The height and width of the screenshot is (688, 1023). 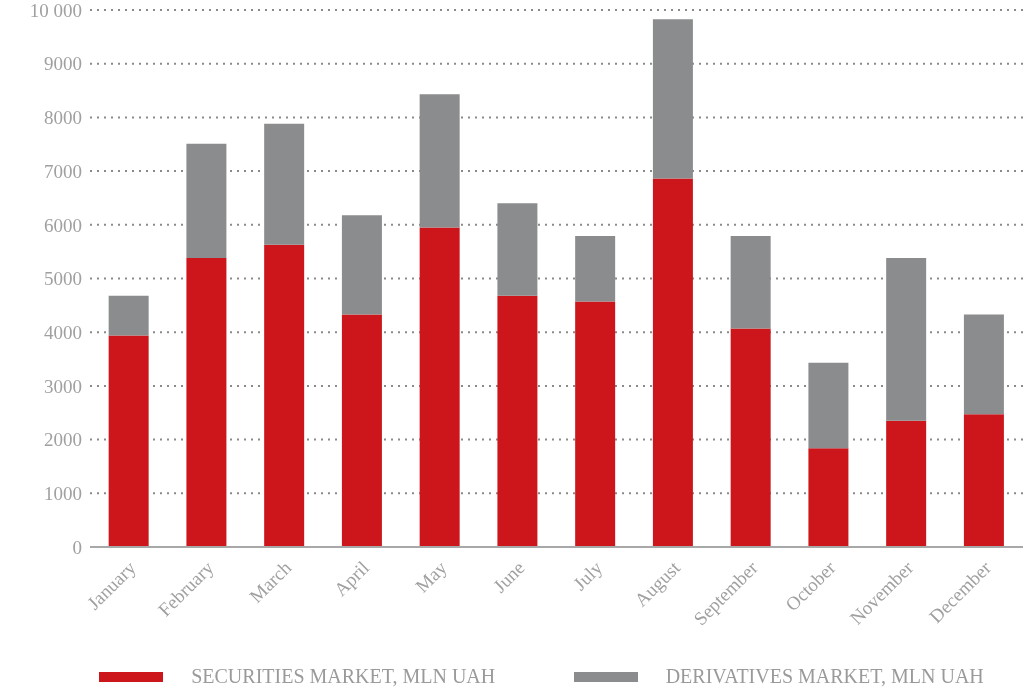 I want to click on y-tick-label: 5000, so click(x=63, y=279).